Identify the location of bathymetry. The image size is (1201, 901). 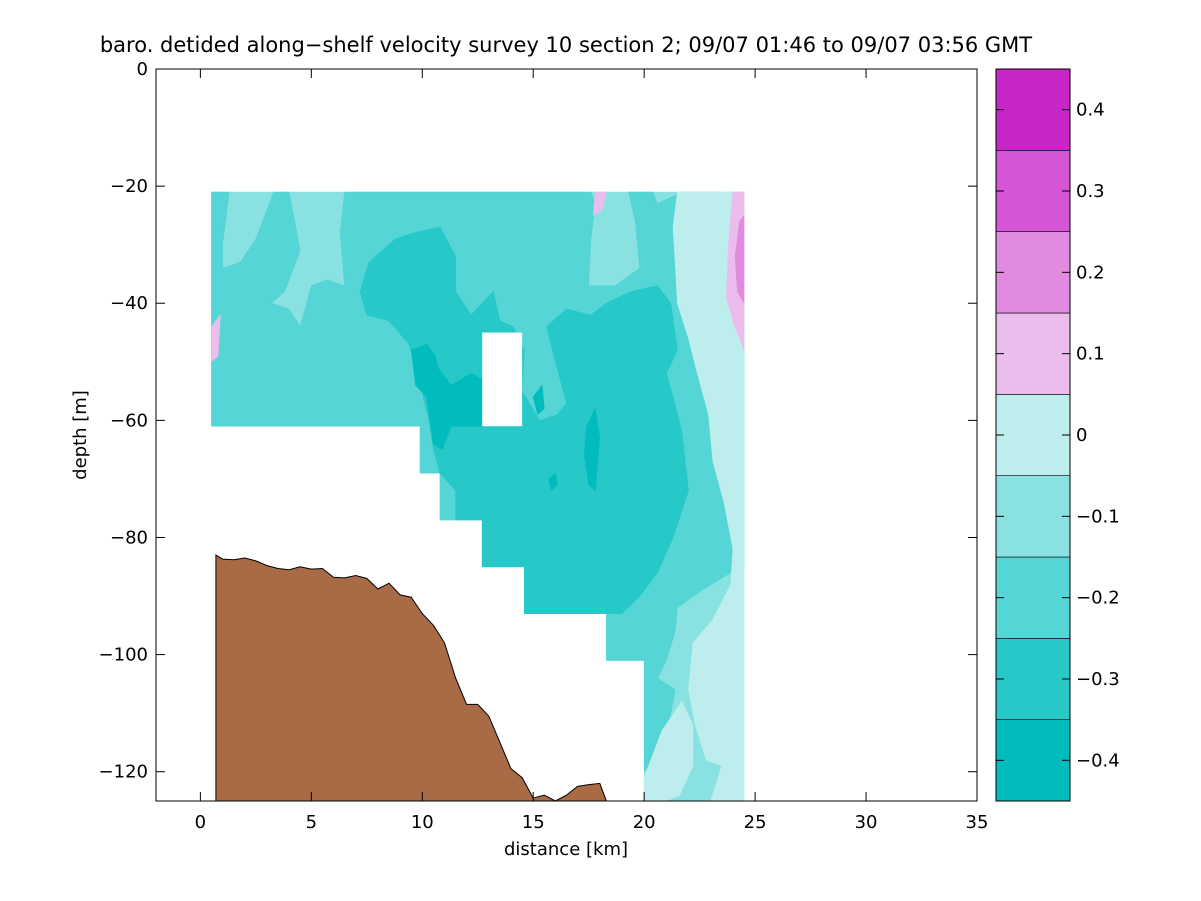
(411, 677).